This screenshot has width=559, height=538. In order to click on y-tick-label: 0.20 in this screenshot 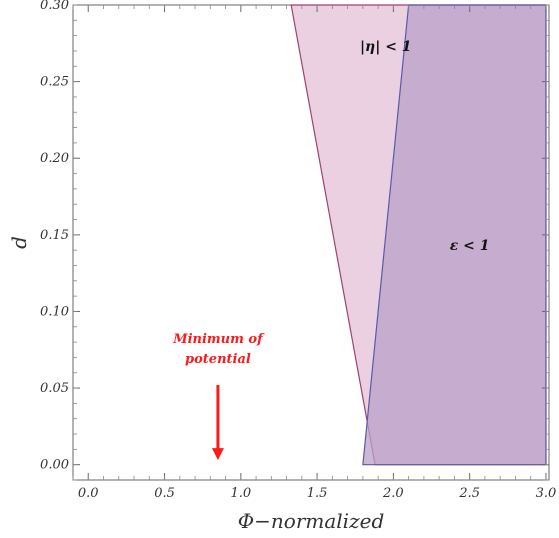, I will do `click(54, 158)`.